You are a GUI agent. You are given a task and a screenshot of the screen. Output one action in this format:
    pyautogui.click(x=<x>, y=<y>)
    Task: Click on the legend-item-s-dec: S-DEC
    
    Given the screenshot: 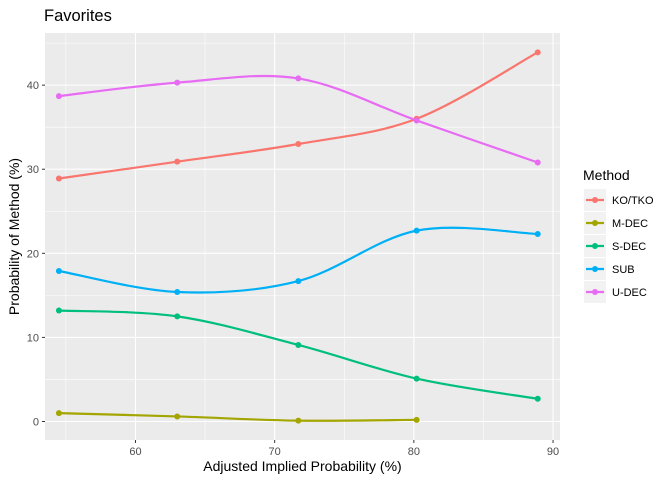 What is the action you would take?
    pyautogui.click(x=615, y=246)
    